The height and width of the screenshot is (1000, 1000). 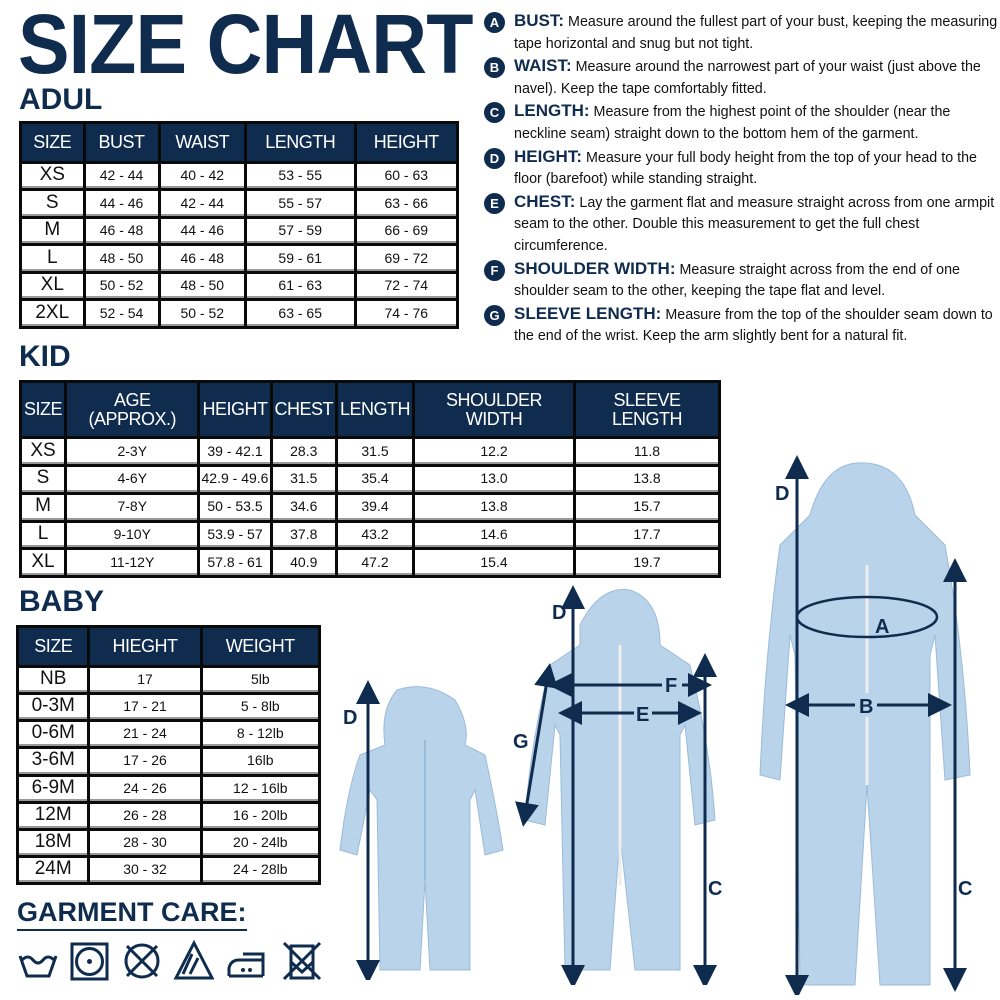 What do you see at coordinates (494, 562) in the screenshot?
I see `value-cell: 15.4` at bounding box center [494, 562].